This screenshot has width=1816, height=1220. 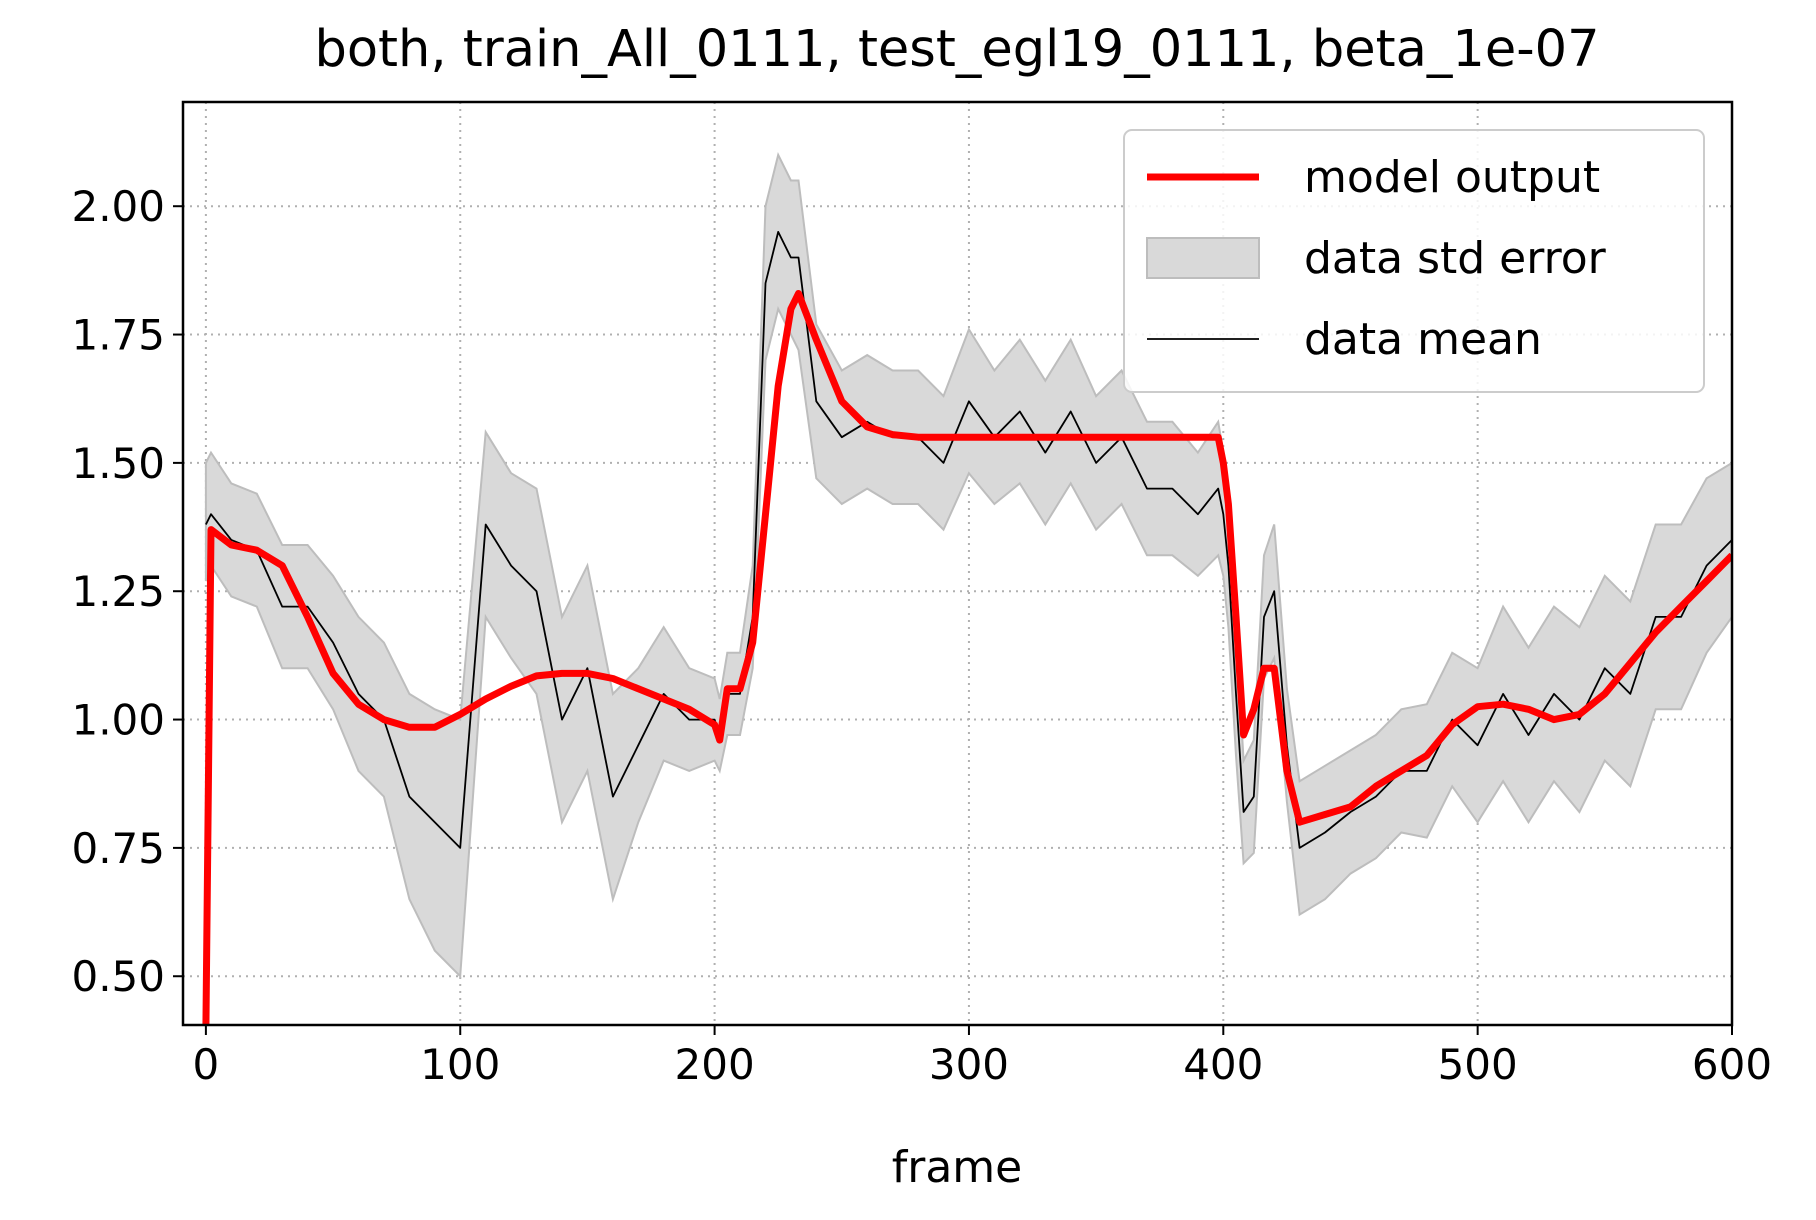 I want to click on x-tick-label: 0, so click(x=206, y=1064).